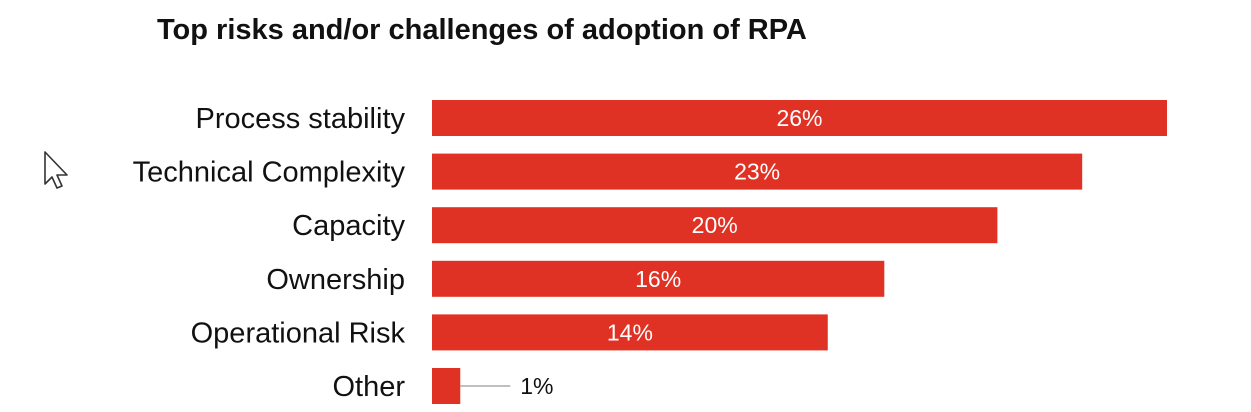 The image size is (1251, 412). I want to click on category-label: Technical Complexity, so click(269, 173).